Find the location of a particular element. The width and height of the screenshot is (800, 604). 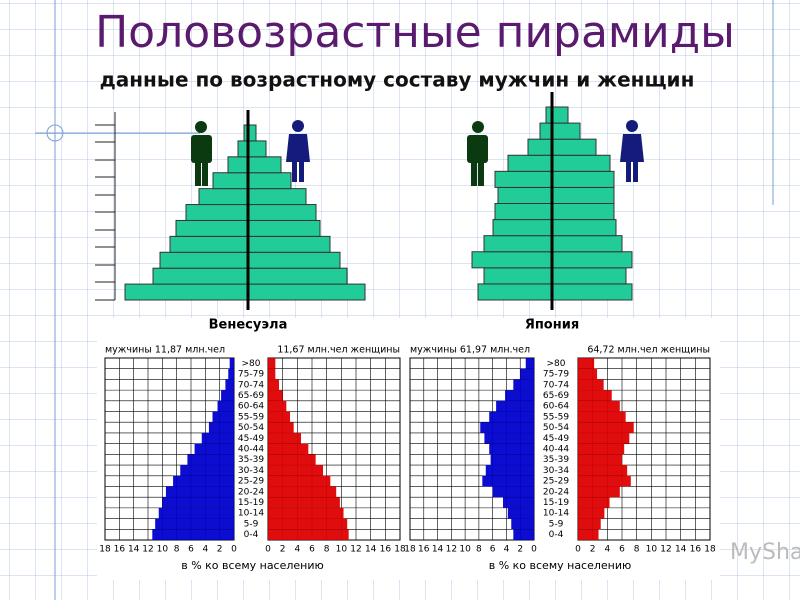

category-label: 50-54 is located at coordinates (556, 428).